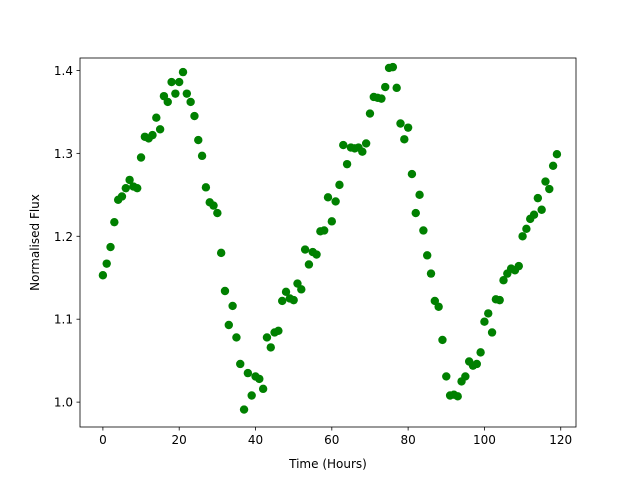  Describe the element at coordinates (63, 237) in the screenshot. I see `y-tick-label: 1.2` at that location.